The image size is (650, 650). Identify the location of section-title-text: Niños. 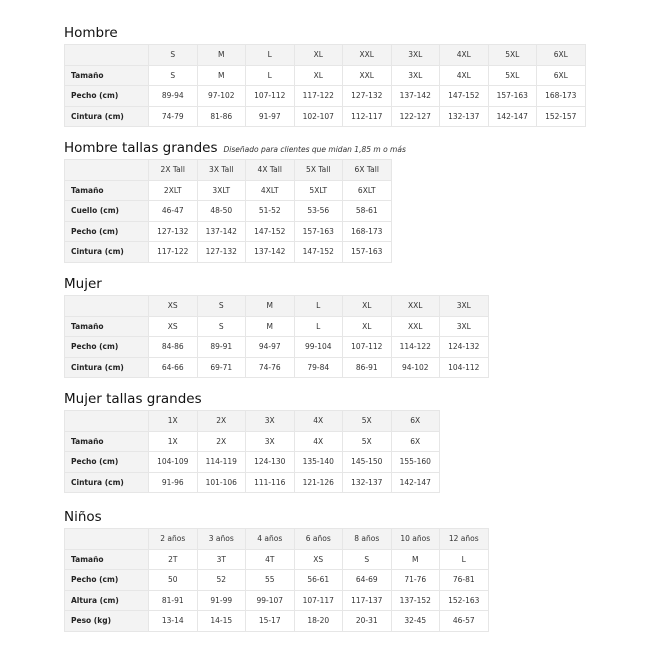
(83, 517).